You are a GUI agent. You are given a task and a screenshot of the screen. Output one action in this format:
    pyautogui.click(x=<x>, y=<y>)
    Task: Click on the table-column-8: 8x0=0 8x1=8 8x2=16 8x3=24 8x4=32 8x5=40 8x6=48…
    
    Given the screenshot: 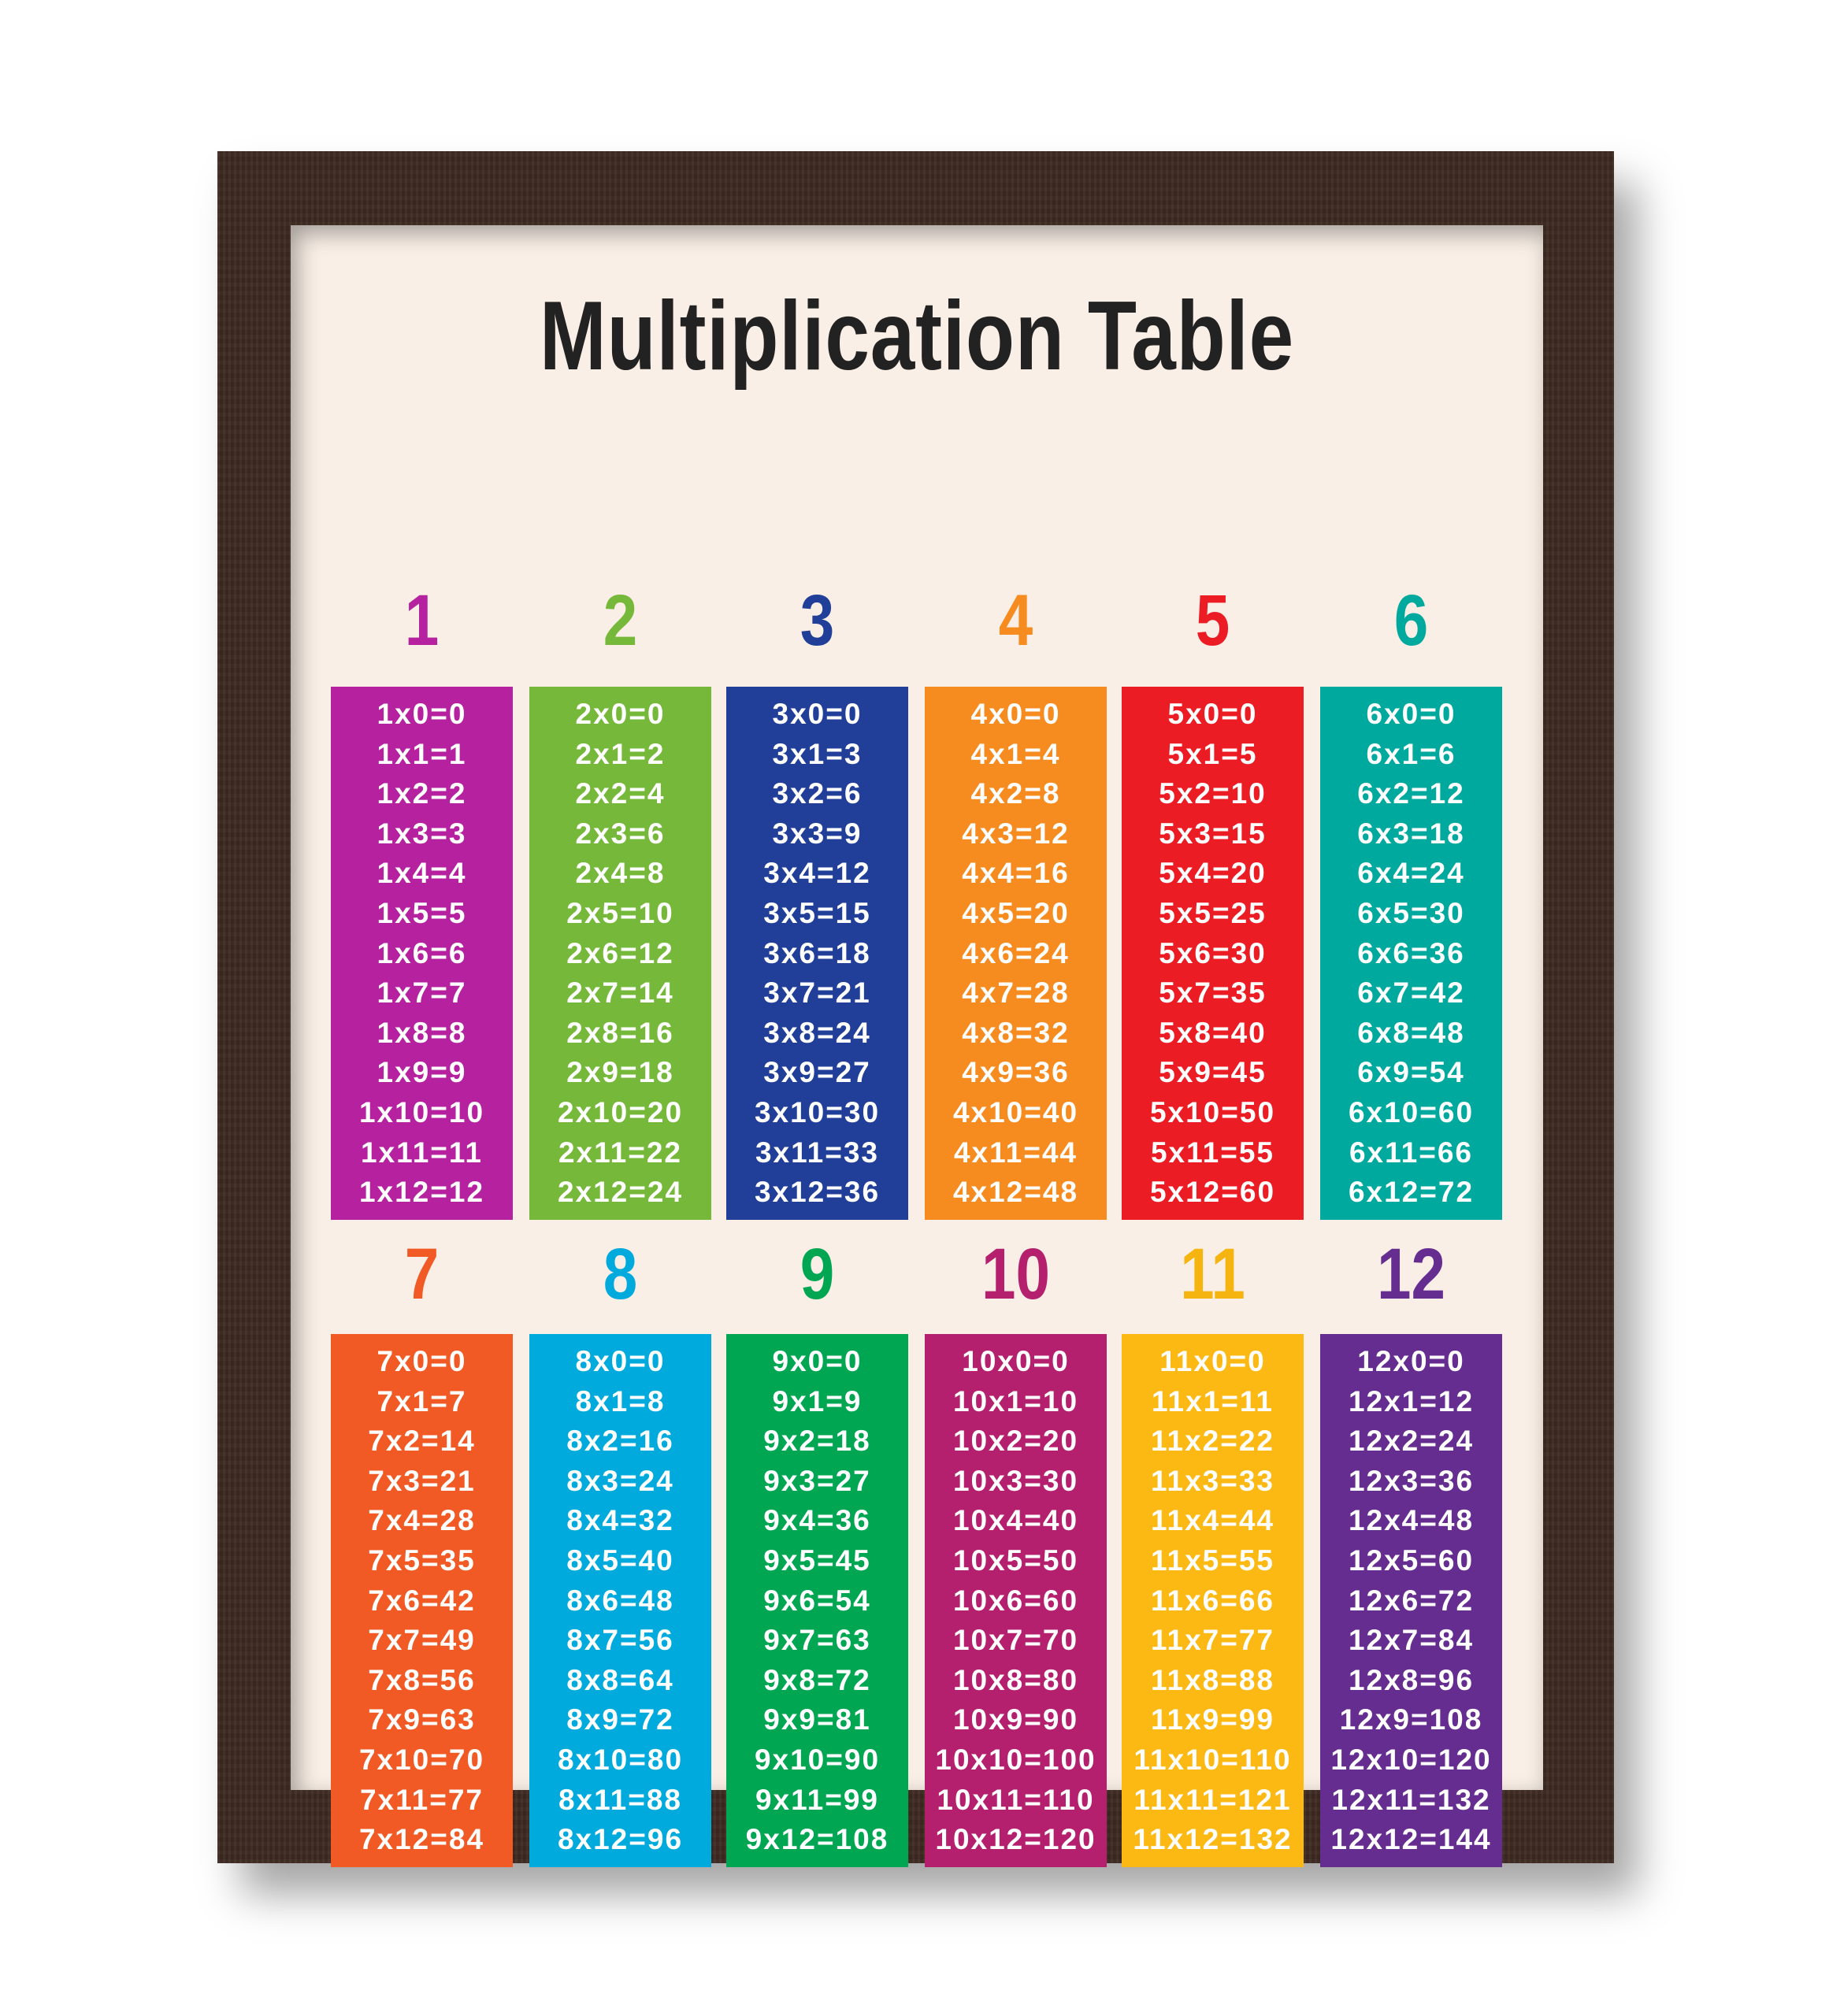 What is the action you would take?
    pyautogui.click(x=620, y=1600)
    